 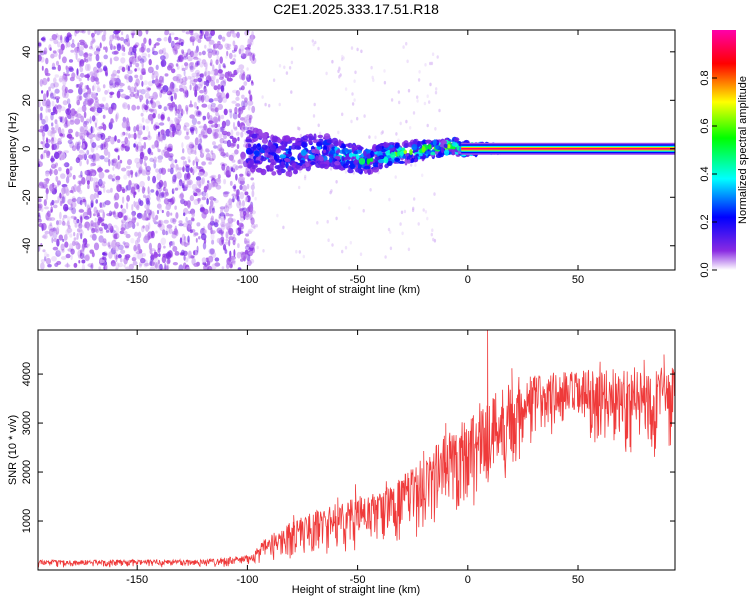 I want to click on x-tick-label: -150, so click(x=137, y=580).